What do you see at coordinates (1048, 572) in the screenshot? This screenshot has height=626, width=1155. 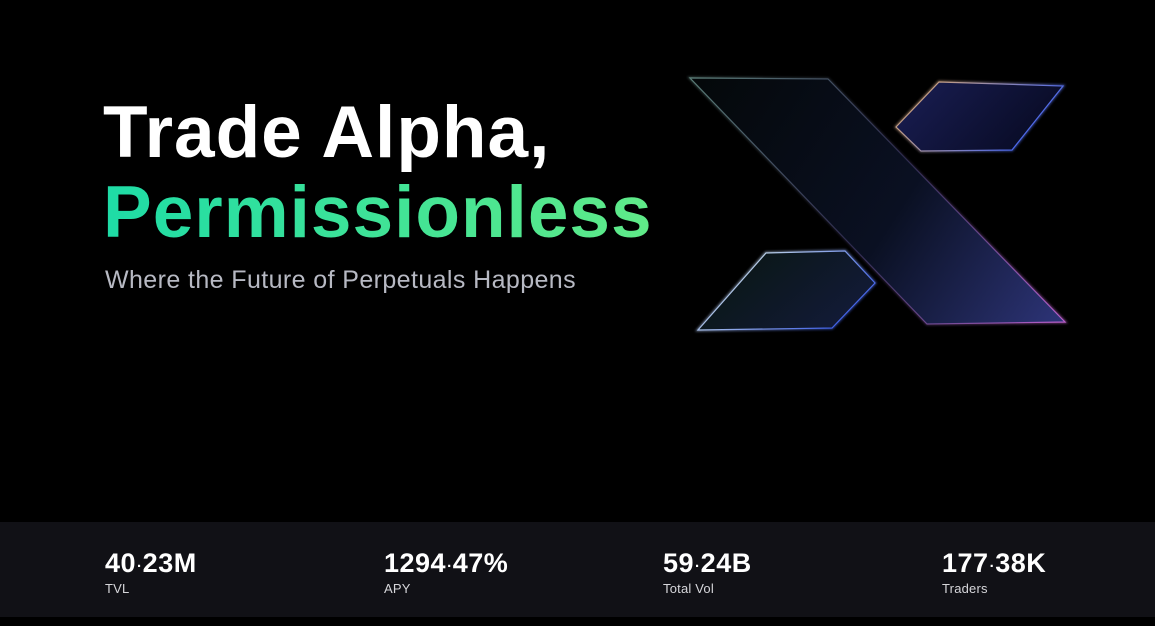 I see `stat-item-traders: 177.38K Traders` at bounding box center [1048, 572].